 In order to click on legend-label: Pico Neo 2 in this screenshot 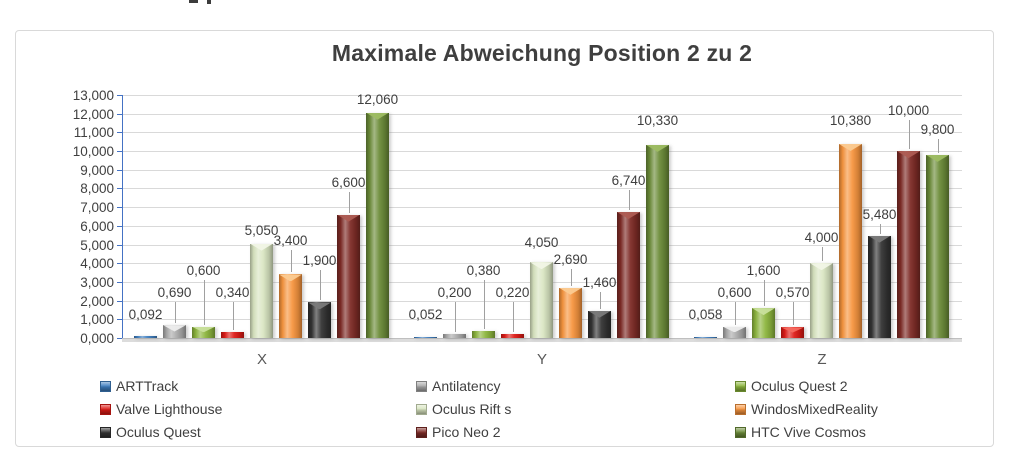, I will do `click(466, 432)`.